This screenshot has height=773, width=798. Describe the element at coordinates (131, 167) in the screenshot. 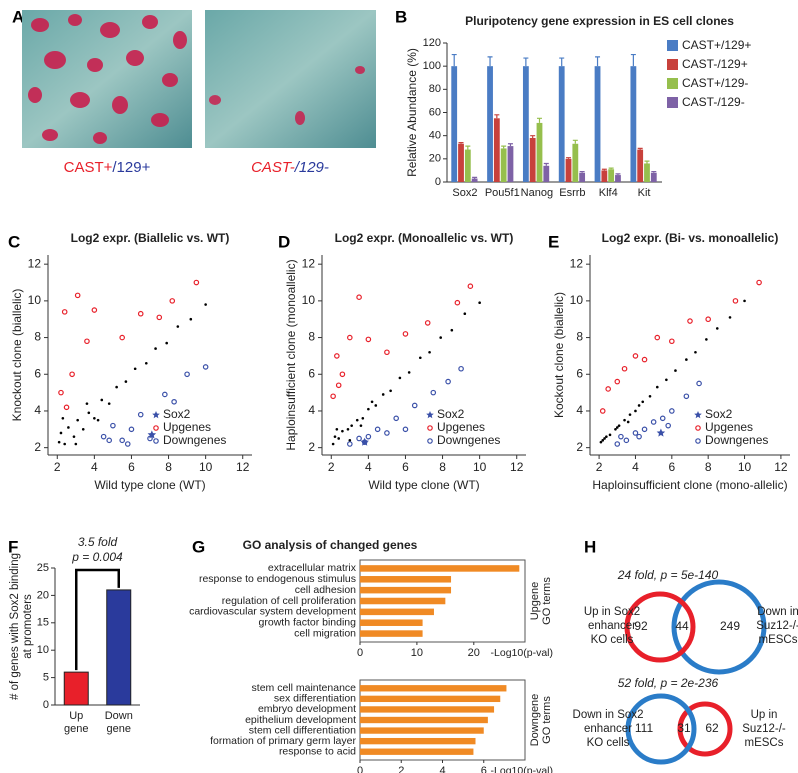

I see `label-part: /129+` at that location.